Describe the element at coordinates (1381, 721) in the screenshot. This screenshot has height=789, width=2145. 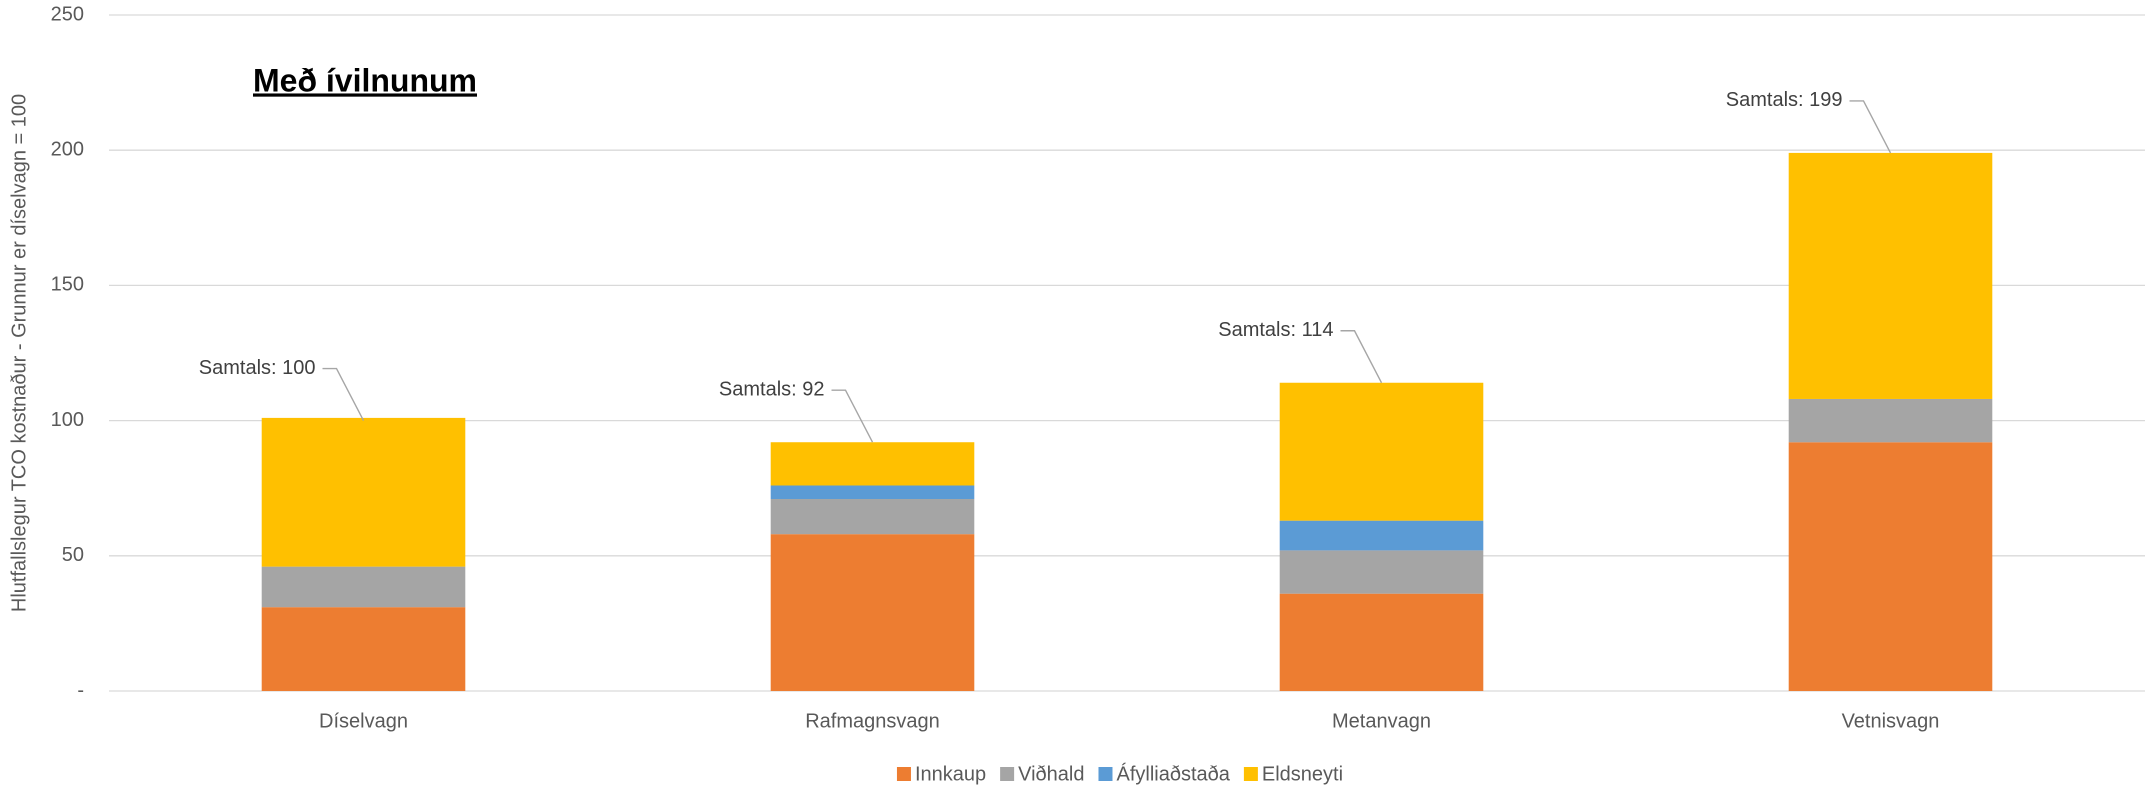
I see `x-tick-label: Metanvagn` at that location.